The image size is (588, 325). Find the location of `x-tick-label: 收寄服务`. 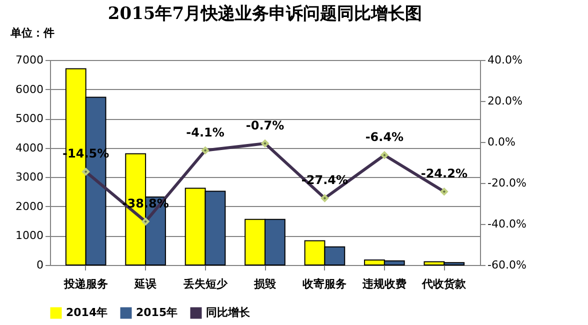

x-tick-label: 收寄服务 is located at coordinates (324, 284).